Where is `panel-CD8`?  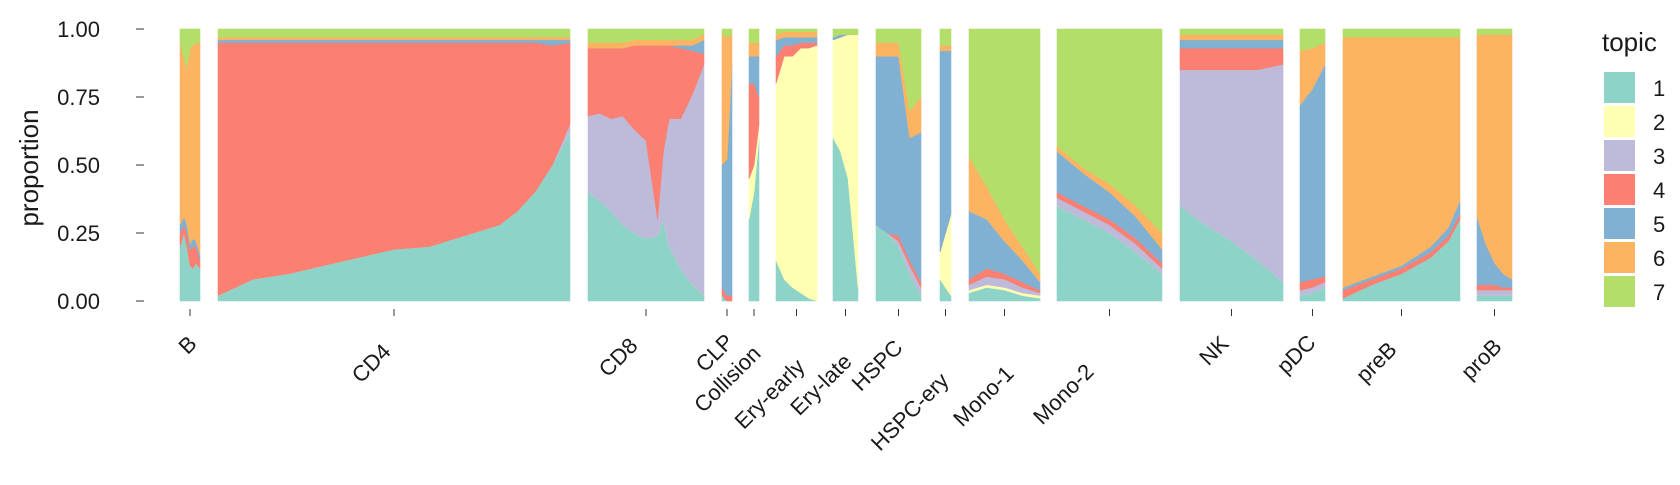 panel-CD8 is located at coordinates (646, 165).